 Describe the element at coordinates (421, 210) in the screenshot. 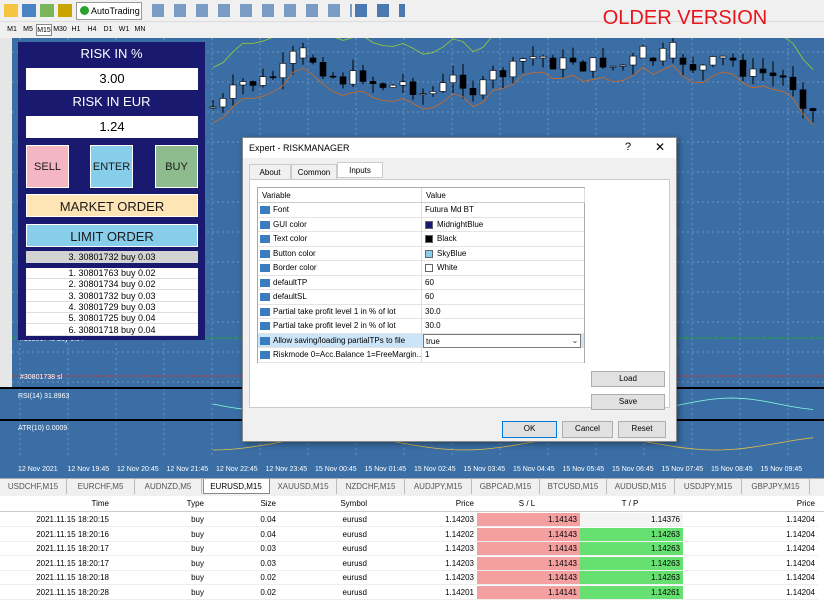

I see `grid-row: Font Futura Md BT` at that location.